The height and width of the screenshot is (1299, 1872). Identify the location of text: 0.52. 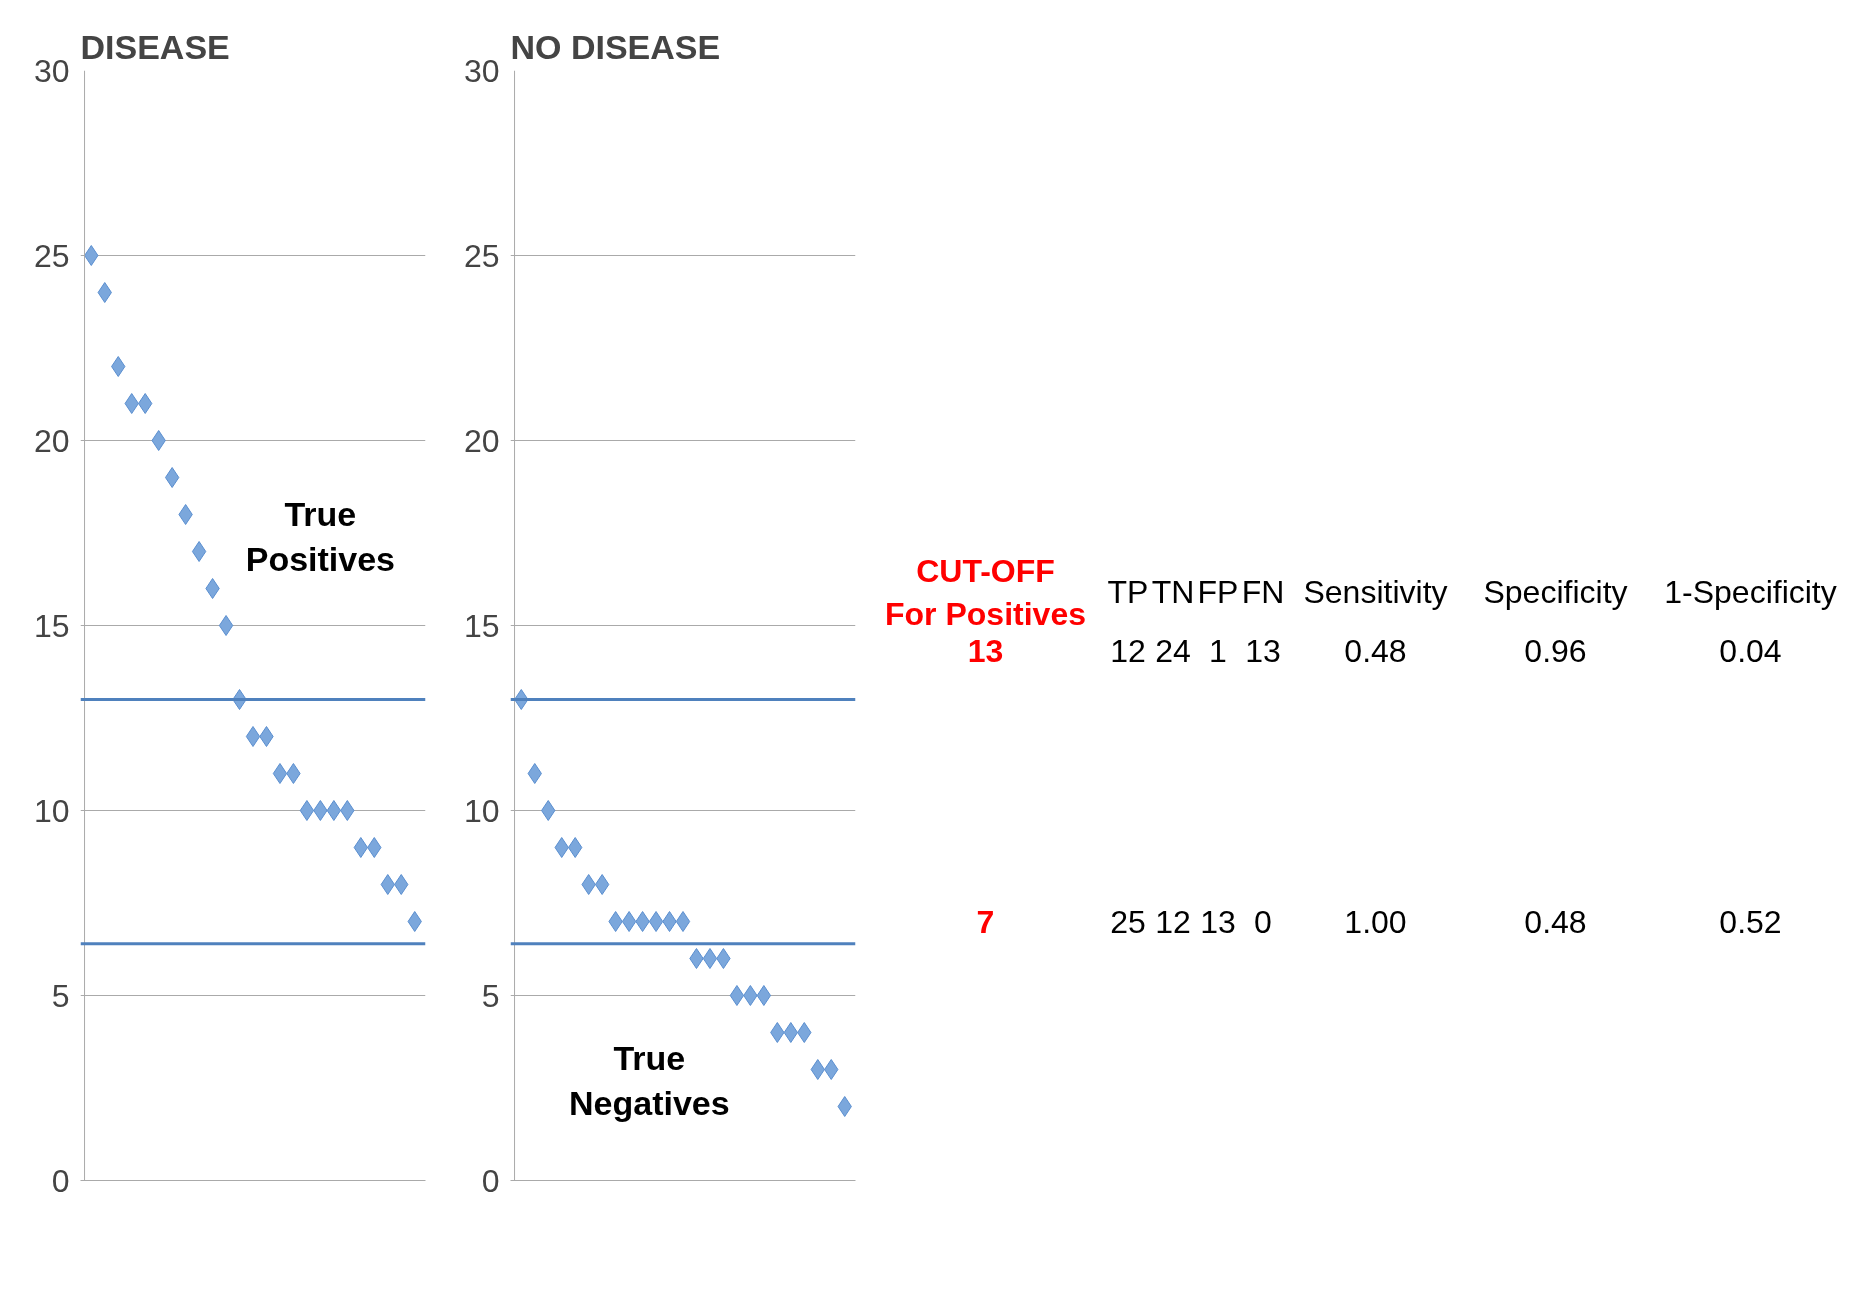
(1750, 921).